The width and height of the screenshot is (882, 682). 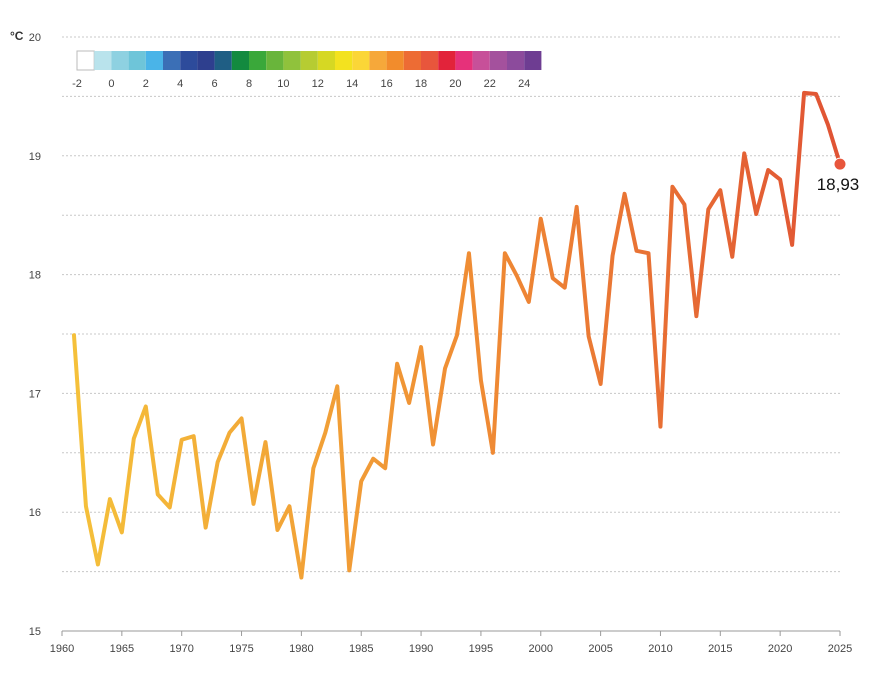 What do you see at coordinates (541, 649) in the screenshot?
I see `x-tick-label: 2000` at bounding box center [541, 649].